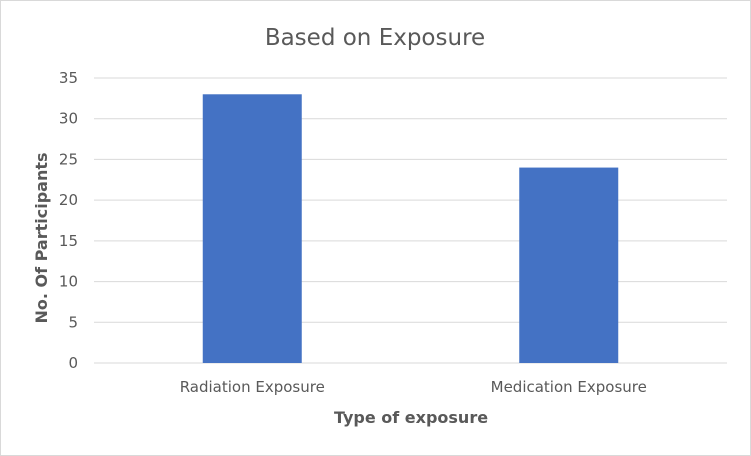  What do you see at coordinates (68, 282) in the screenshot?
I see `y-tick-label: 10` at bounding box center [68, 282].